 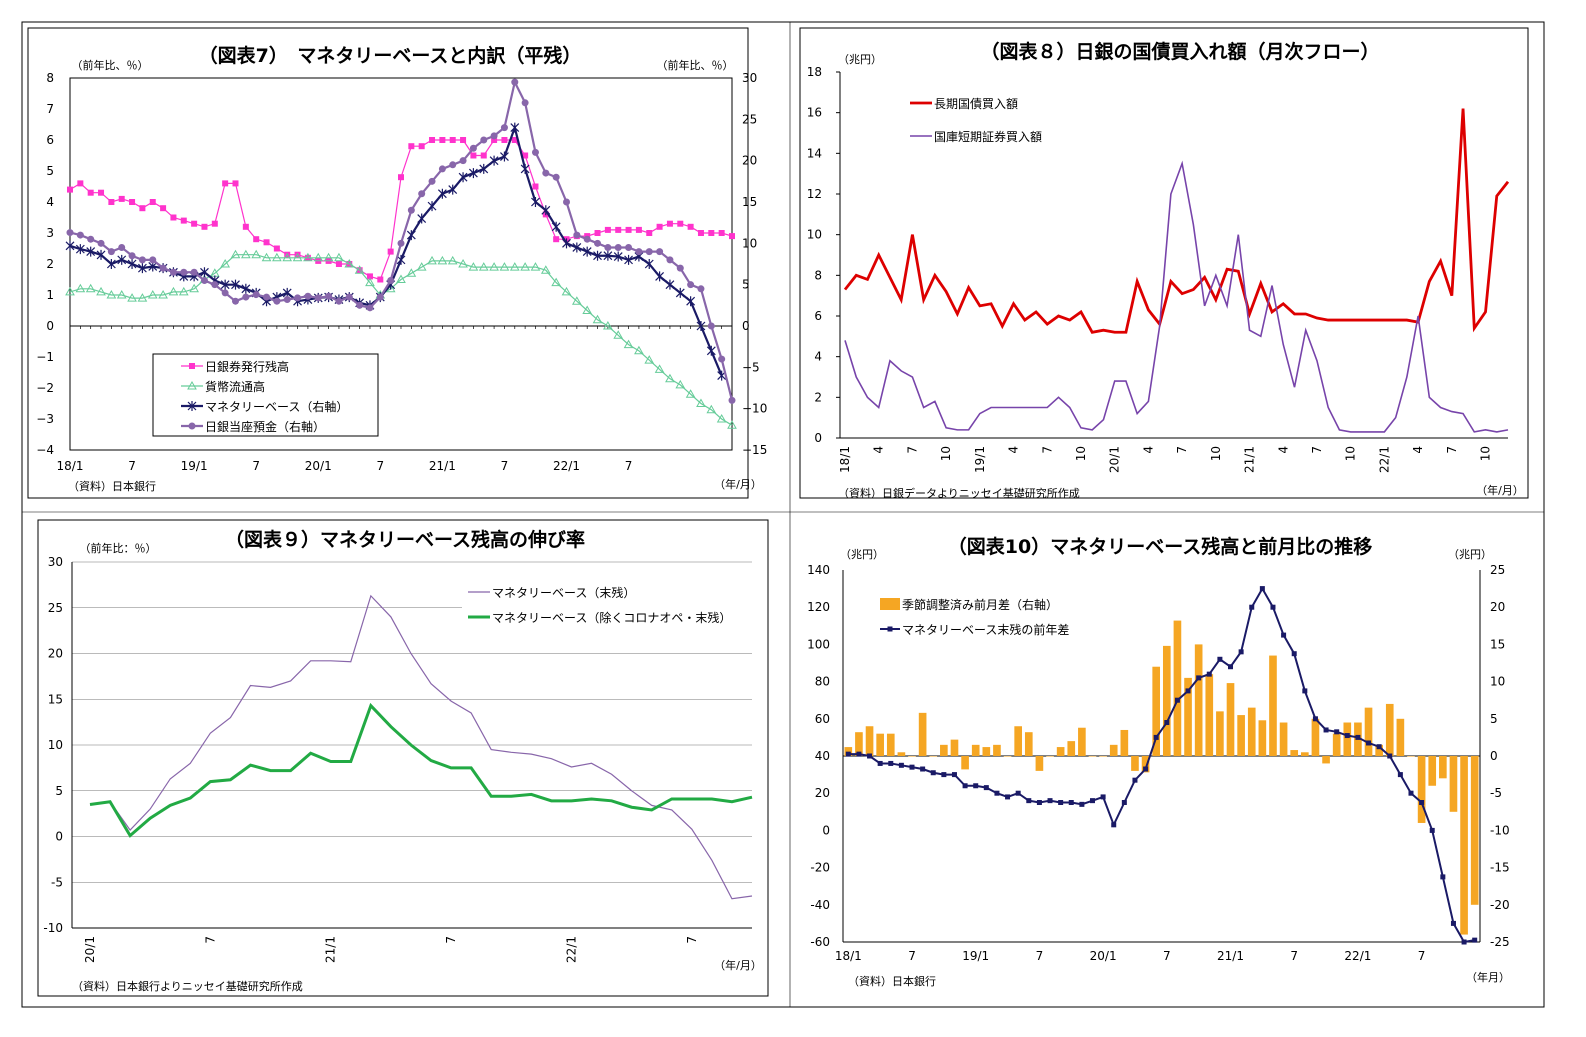 What do you see at coordinates (879, 450) in the screenshot?
I see `chart8-x-tick-label: 4` at bounding box center [879, 450].